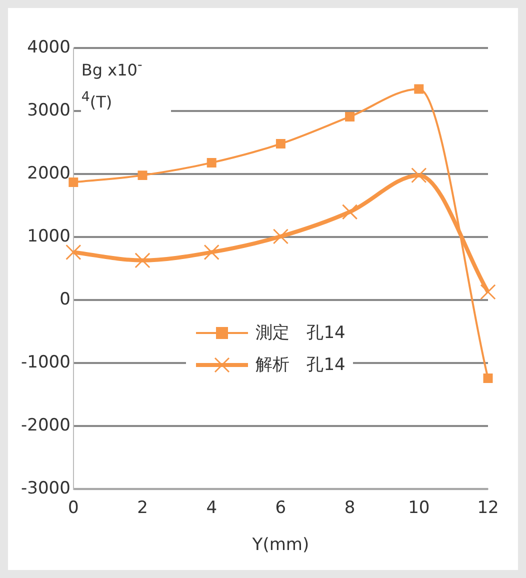 This screenshot has width=526, height=578. What do you see at coordinates (48, 47) in the screenshot?
I see `y-tick-label: 4000` at bounding box center [48, 47].